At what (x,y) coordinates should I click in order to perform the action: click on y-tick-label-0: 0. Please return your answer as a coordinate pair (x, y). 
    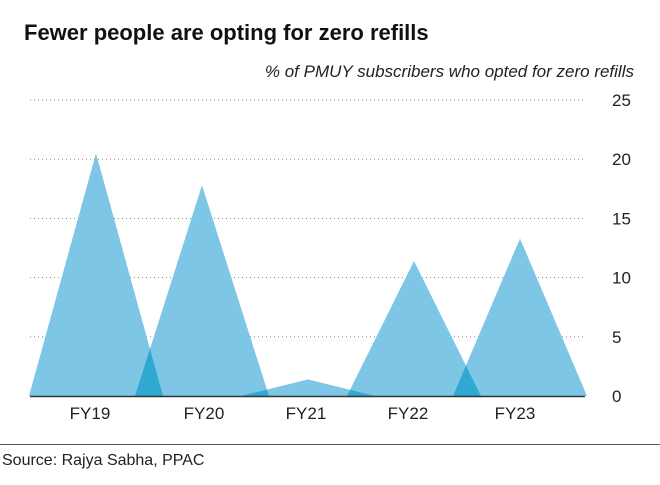
    Looking at the image, I should click on (616, 396).